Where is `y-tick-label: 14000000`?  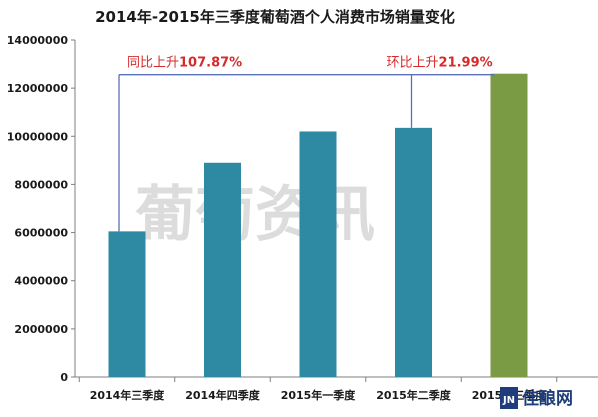
y-tick-label: 14000000 is located at coordinates (38, 40).